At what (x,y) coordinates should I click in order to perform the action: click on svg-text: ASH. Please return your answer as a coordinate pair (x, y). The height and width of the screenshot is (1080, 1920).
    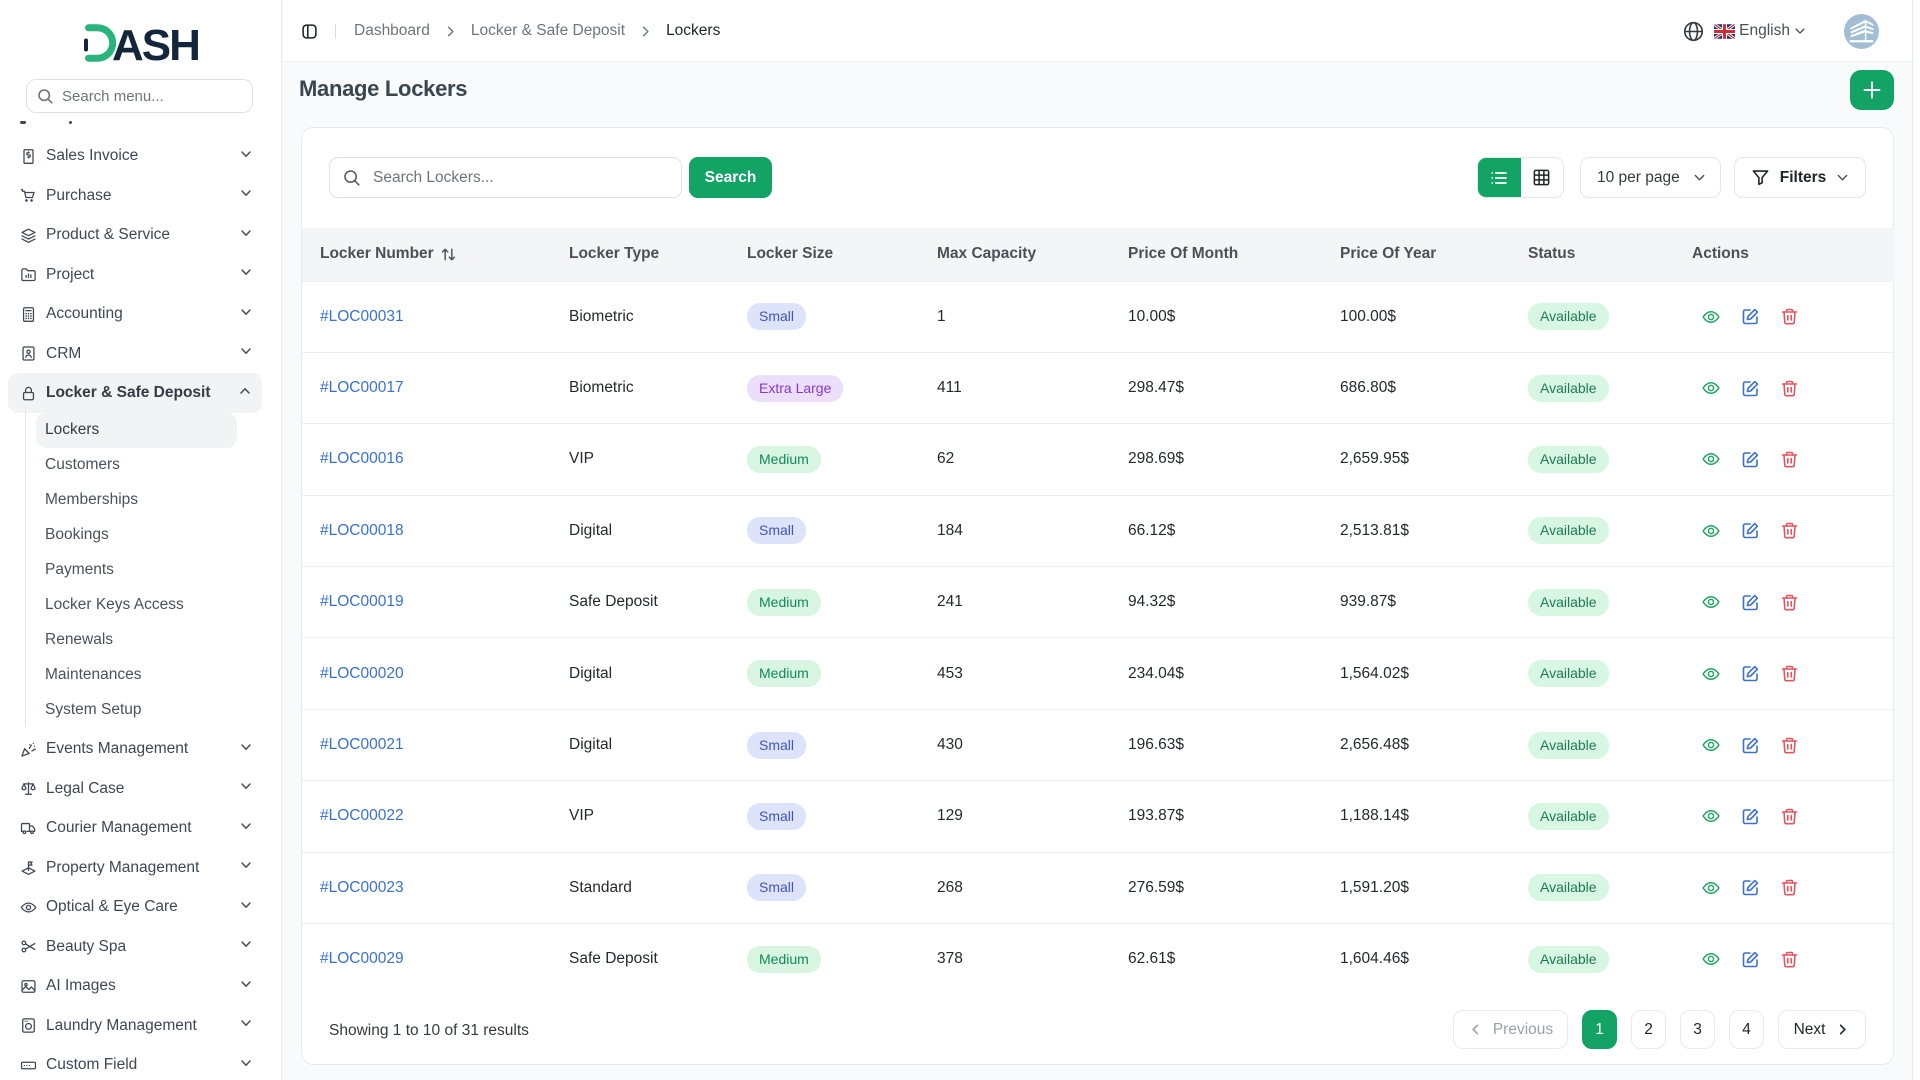
    Looking at the image, I should click on (155, 43).